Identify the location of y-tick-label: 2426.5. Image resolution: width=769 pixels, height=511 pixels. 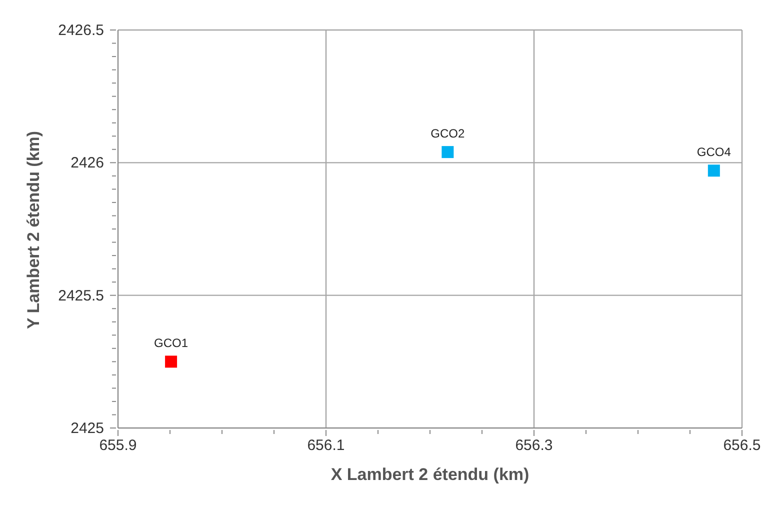
(81, 30).